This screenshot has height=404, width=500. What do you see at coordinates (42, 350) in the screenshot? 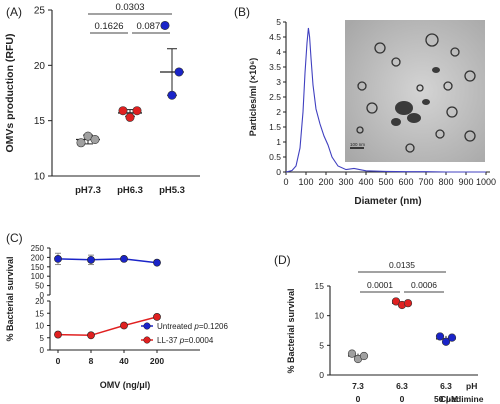
I see `panel-c-y-tick-label-lower: 0` at bounding box center [42, 350].